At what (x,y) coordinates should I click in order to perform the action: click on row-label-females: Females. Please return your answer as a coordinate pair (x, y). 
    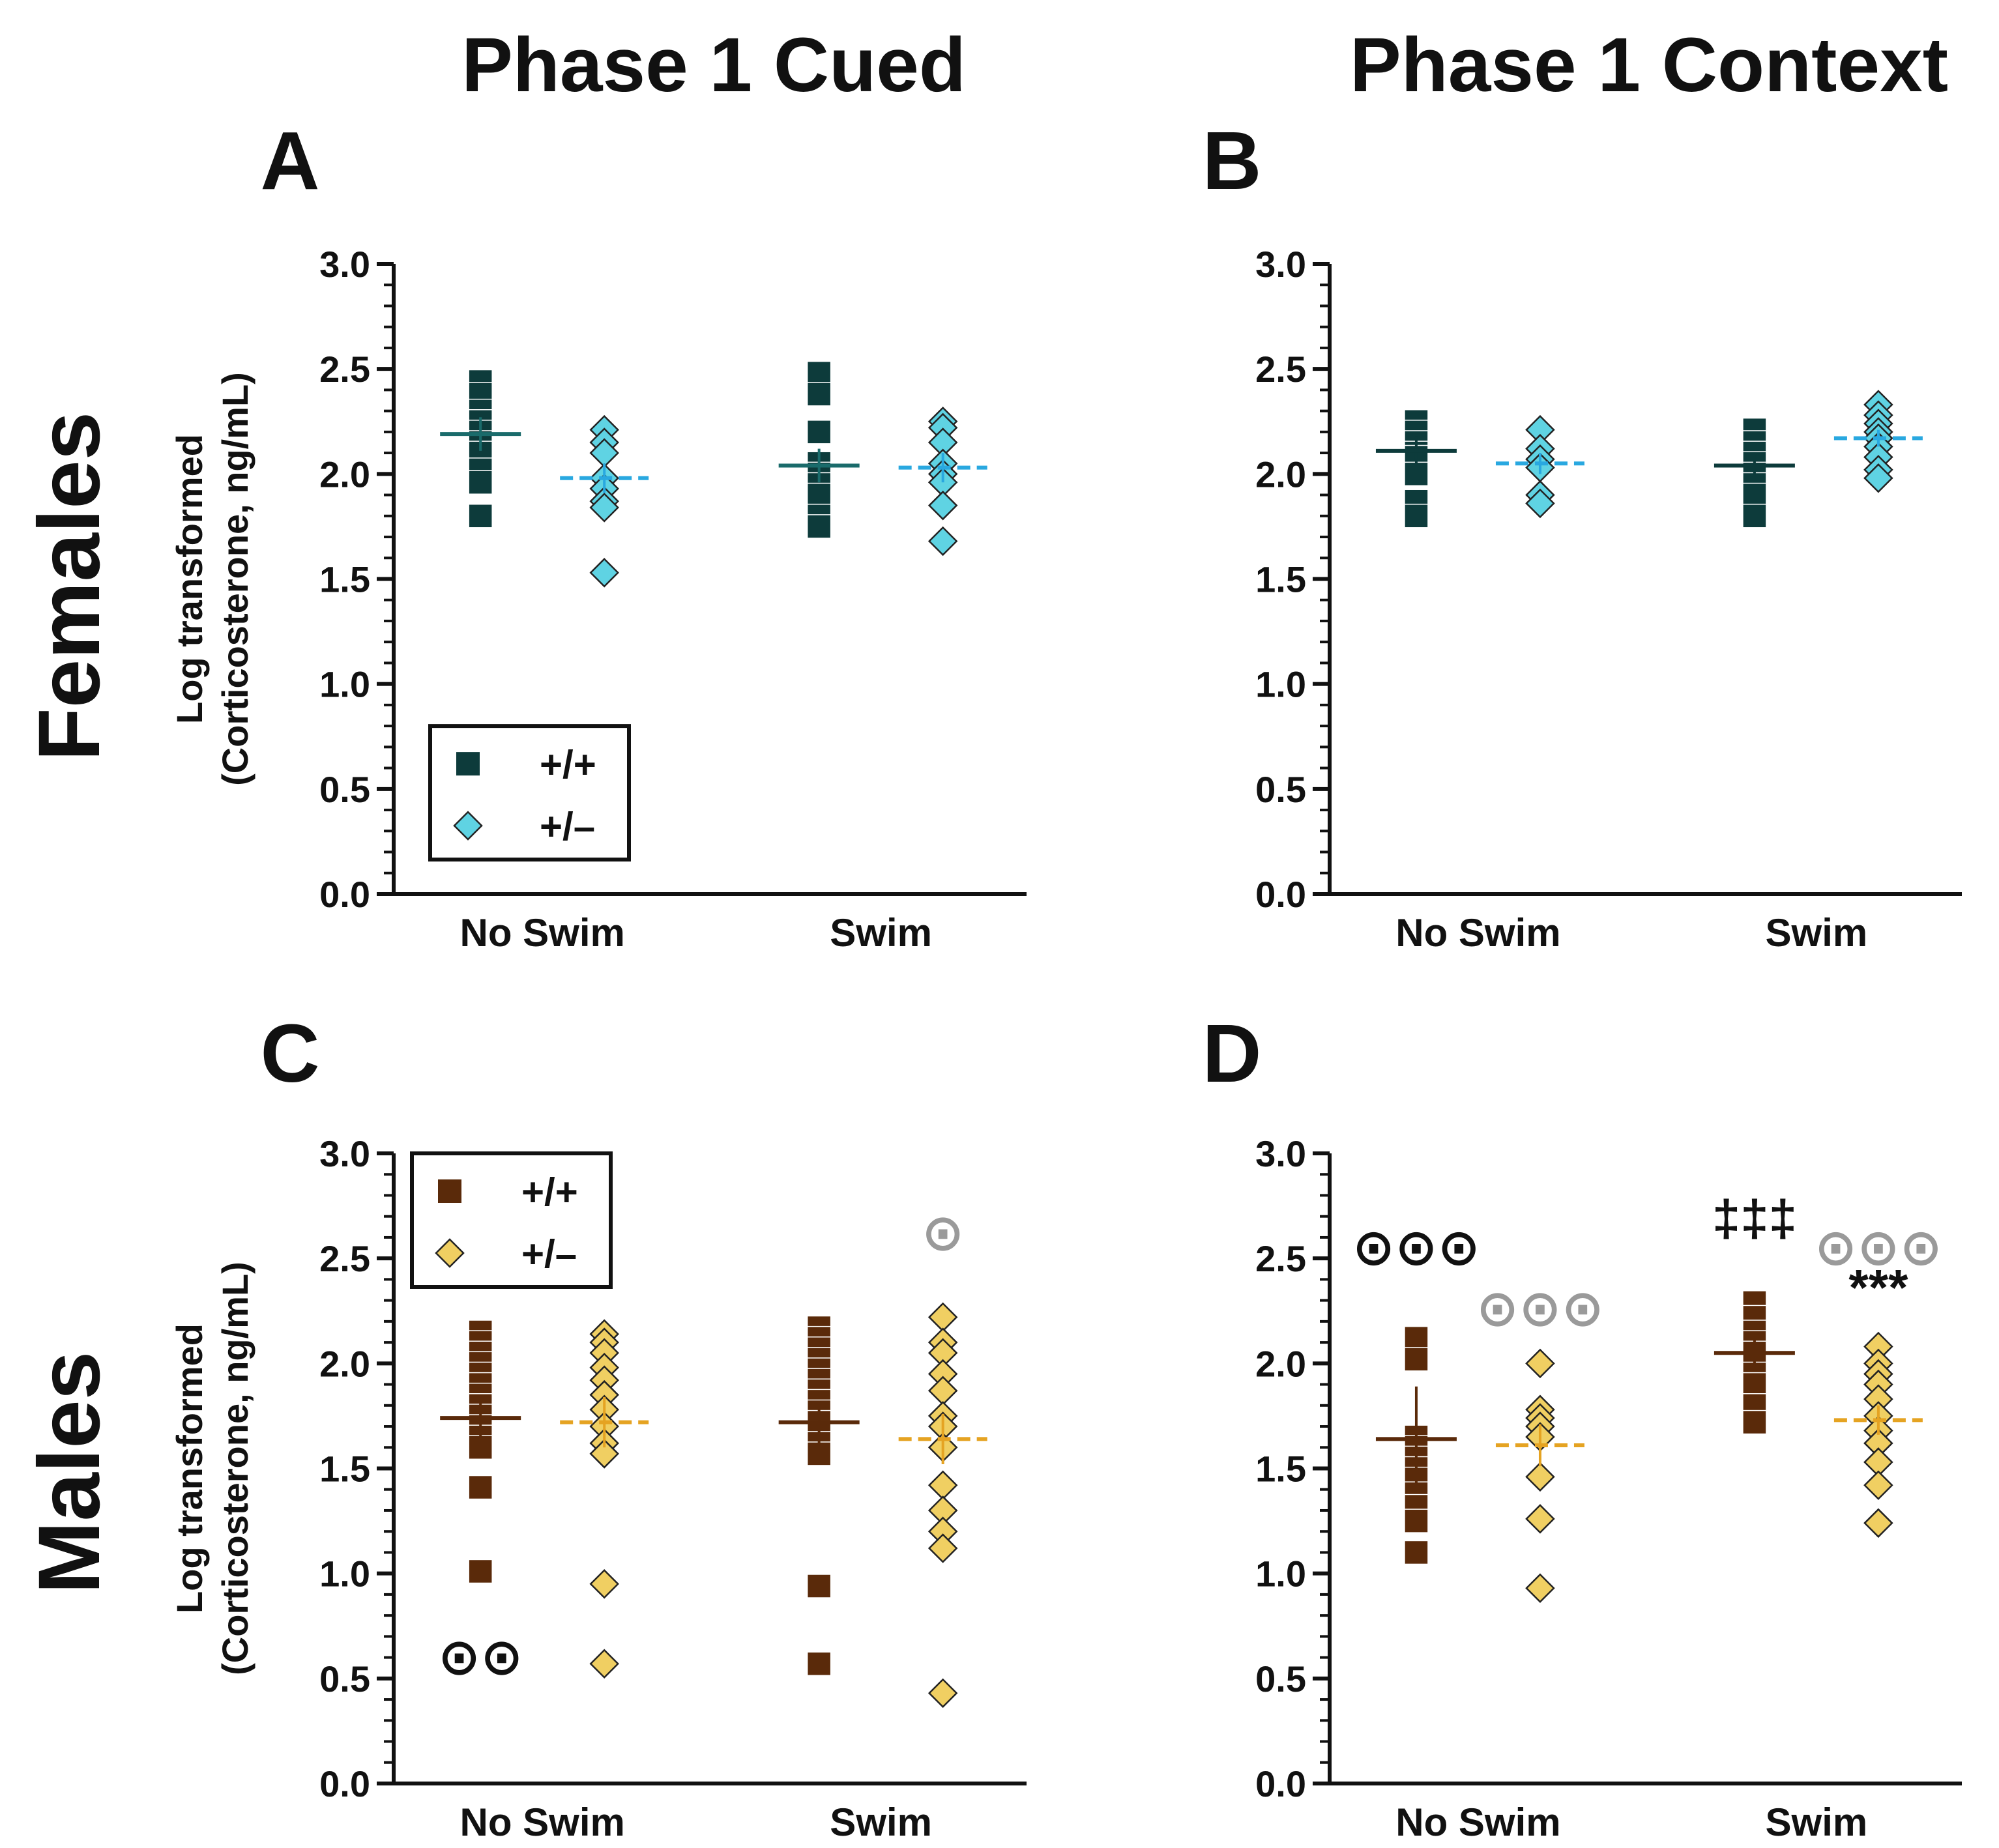
    Looking at the image, I should click on (69, 586).